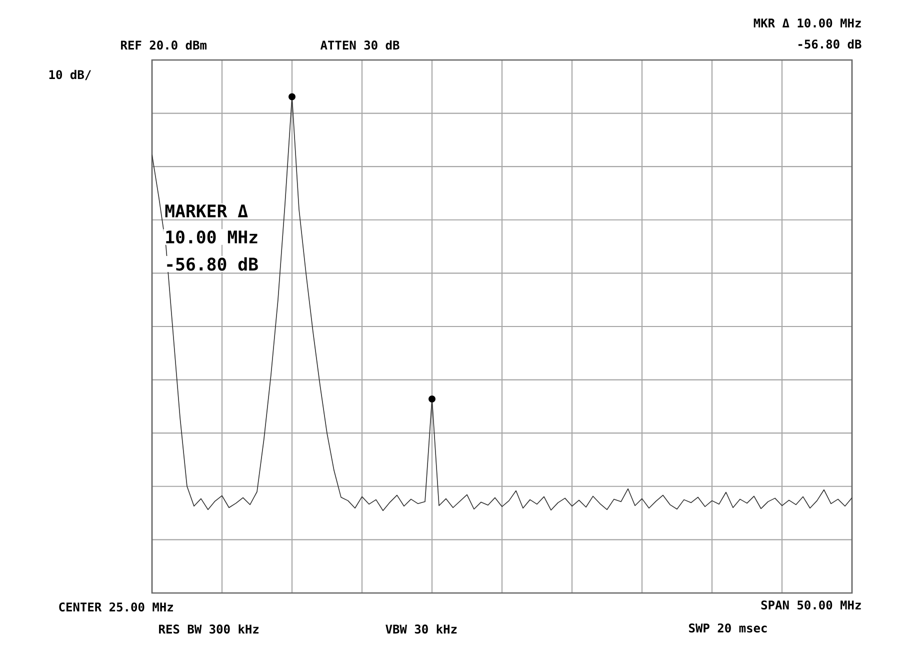 Image resolution: width=901 pixels, height=647 pixels. Describe the element at coordinates (728, 628) in the screenshot. I see `text: SWP 20 msec` at that location.